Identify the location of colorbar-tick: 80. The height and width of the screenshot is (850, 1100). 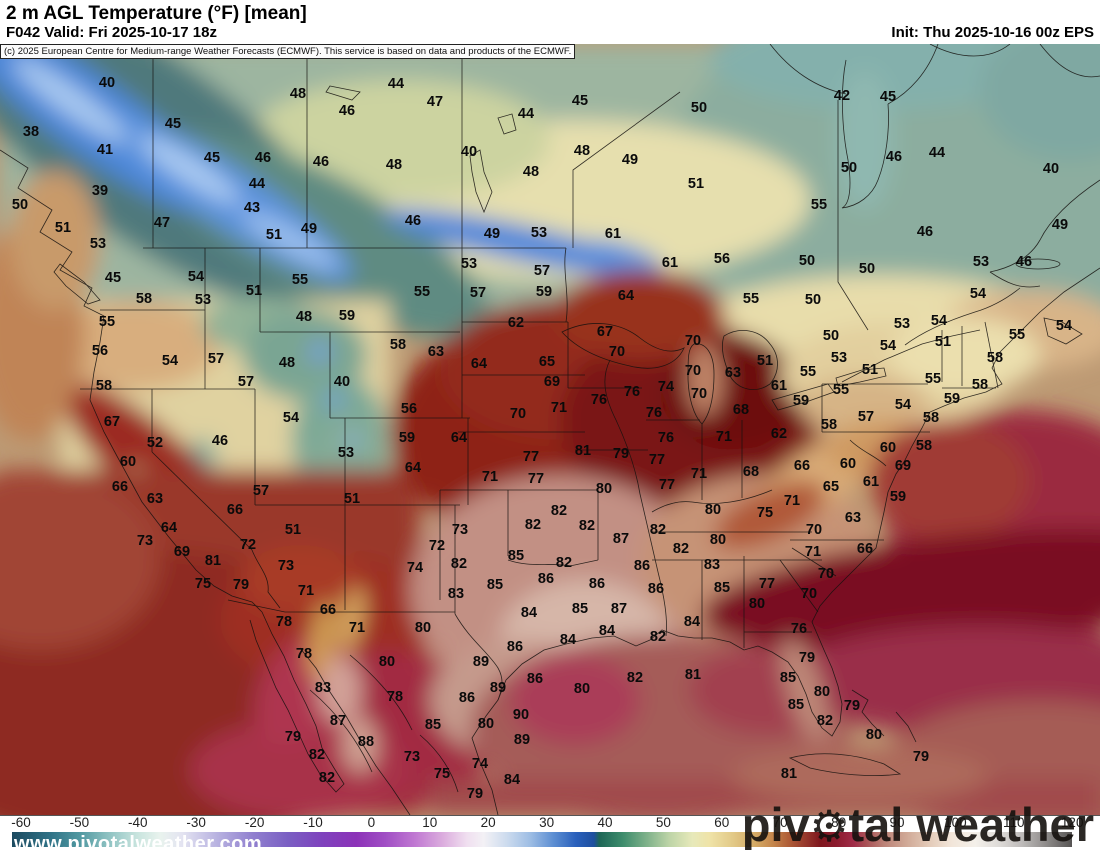
(839, 822).